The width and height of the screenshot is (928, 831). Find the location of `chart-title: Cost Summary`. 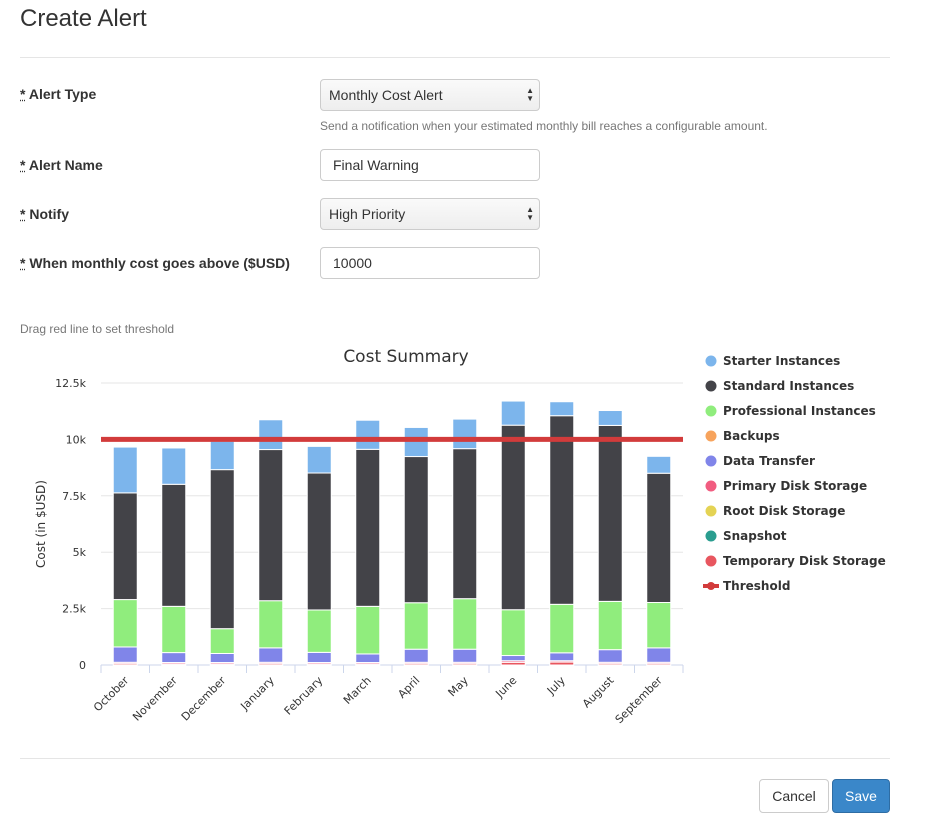

chart-title: Cost Summary is located at coordinates (405, 357).